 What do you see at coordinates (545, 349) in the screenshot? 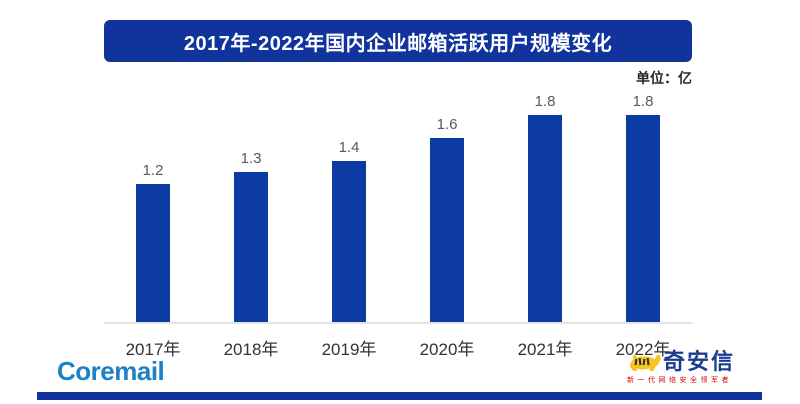
I see `x-axis-label: 2021年` at bounding box center [545, 349].